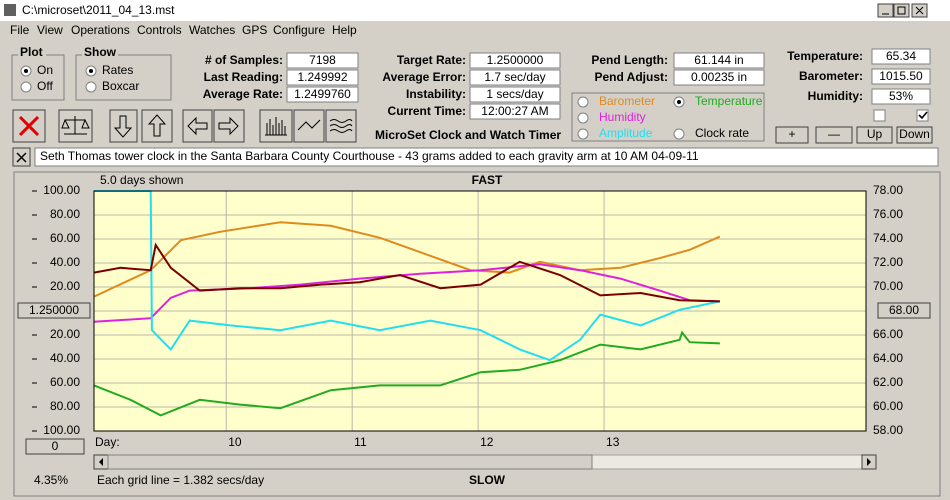  Describe the element at coordinates (100, 30) in the screenshot. I see `menu-item: Operations` at that location.